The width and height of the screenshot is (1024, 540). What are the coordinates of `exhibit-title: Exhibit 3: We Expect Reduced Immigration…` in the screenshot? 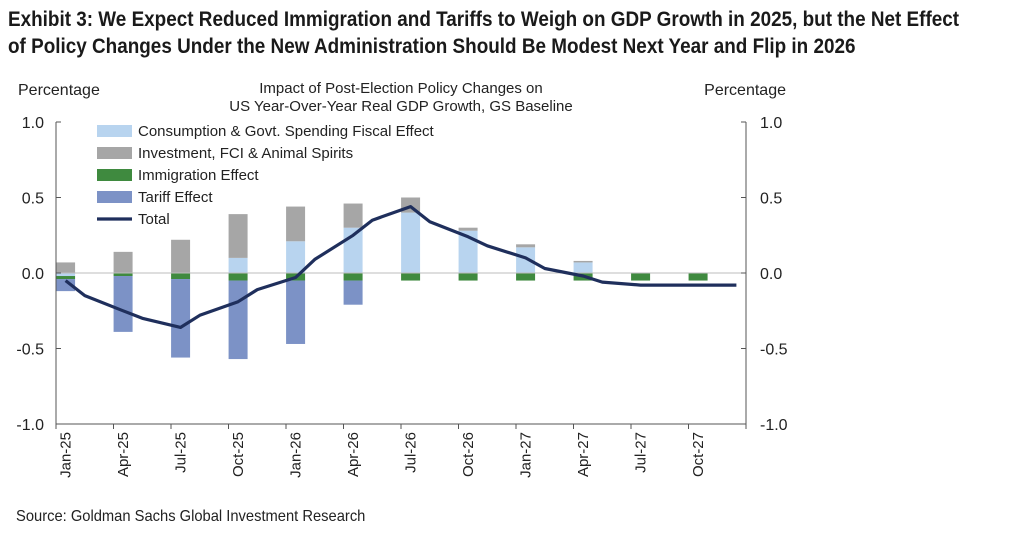 It's located at (484, 33).